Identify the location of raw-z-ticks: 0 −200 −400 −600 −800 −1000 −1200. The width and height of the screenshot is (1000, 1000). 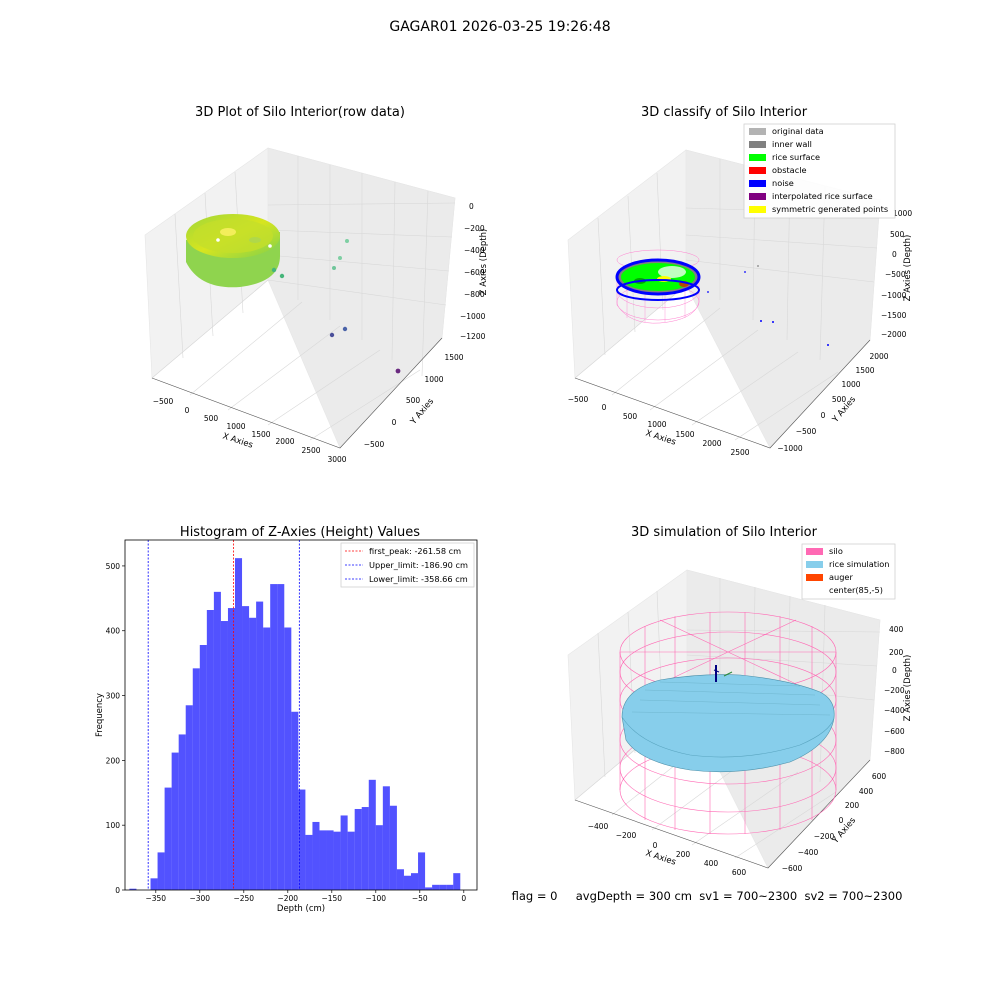
(473, 271).